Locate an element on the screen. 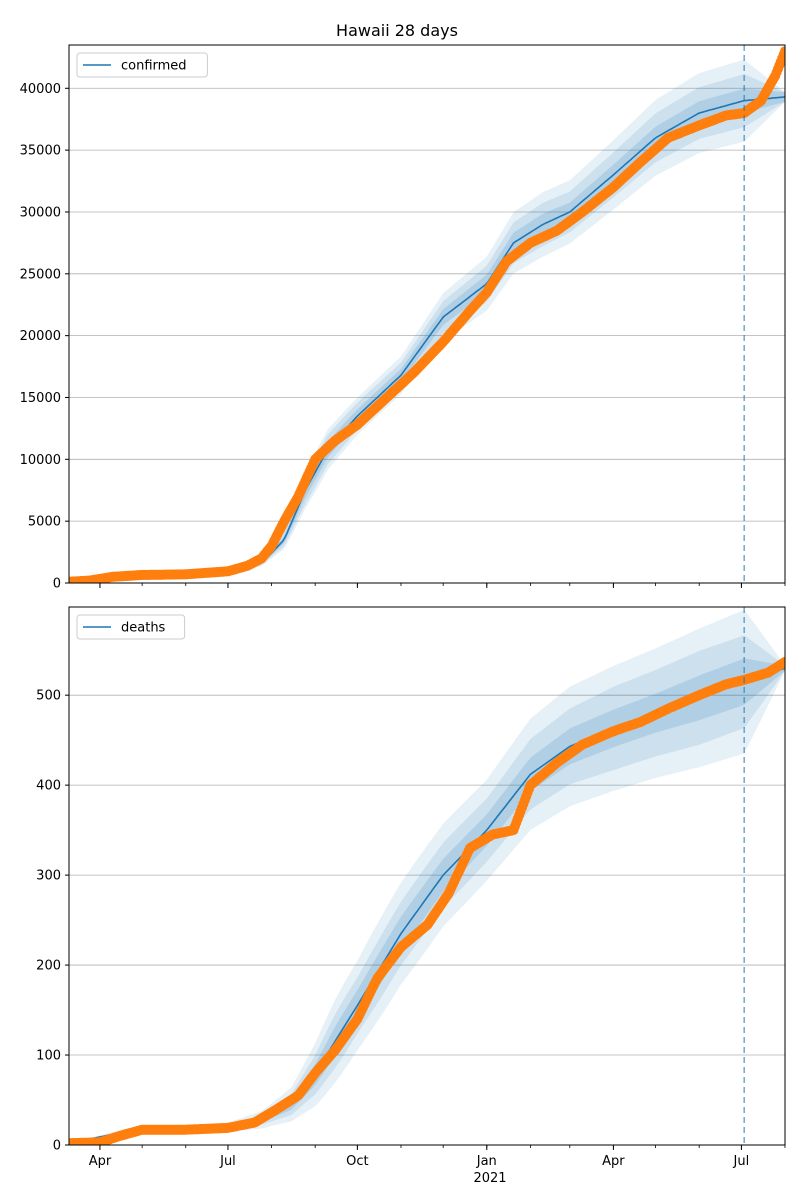  y-tick-label: 500 is located at coordinates (48, 696).